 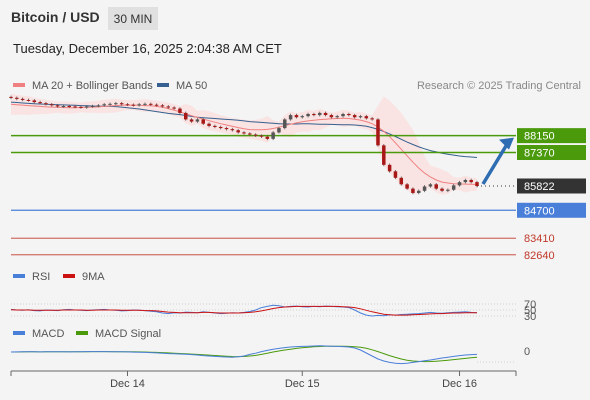 I want to click on legend-rsi: RSI, so click(x=31, y=277).